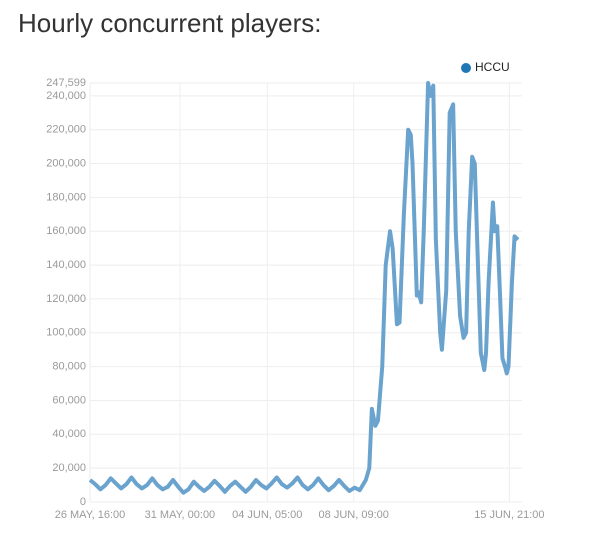 The height and width of the screenshot is (535, 605). What do you see at coordinates (90, 515) in the screenshot?
I see `x-tick-label: 26 MAY, 16:00` at bounding box center [90, 515].